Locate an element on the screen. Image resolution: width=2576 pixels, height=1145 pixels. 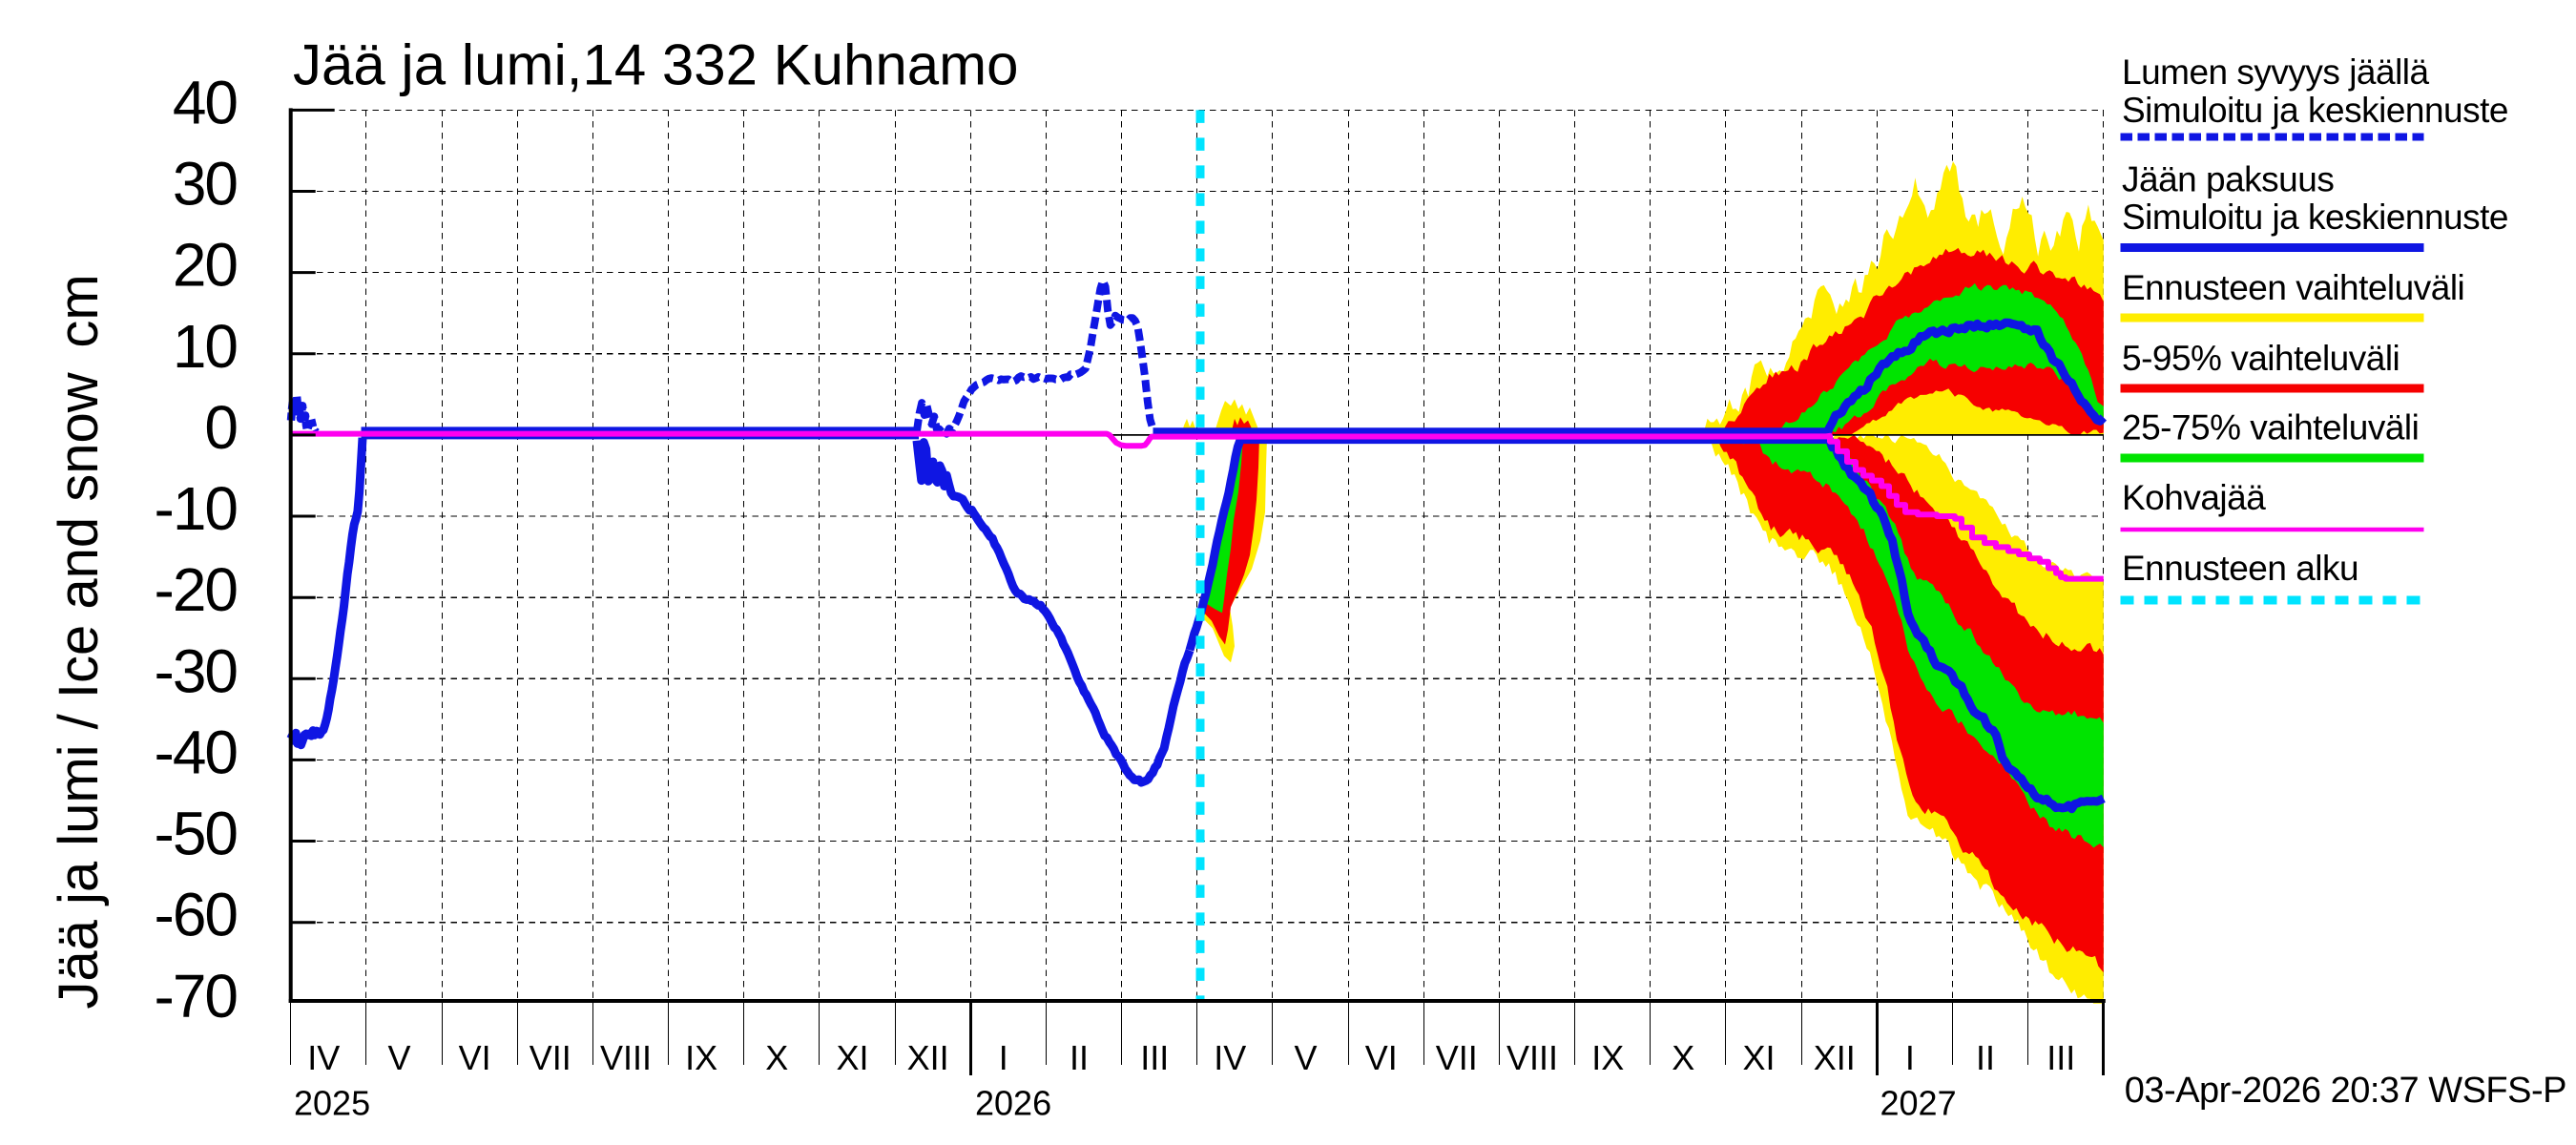
svg-text: -20 is located at coordinates (196, 589).